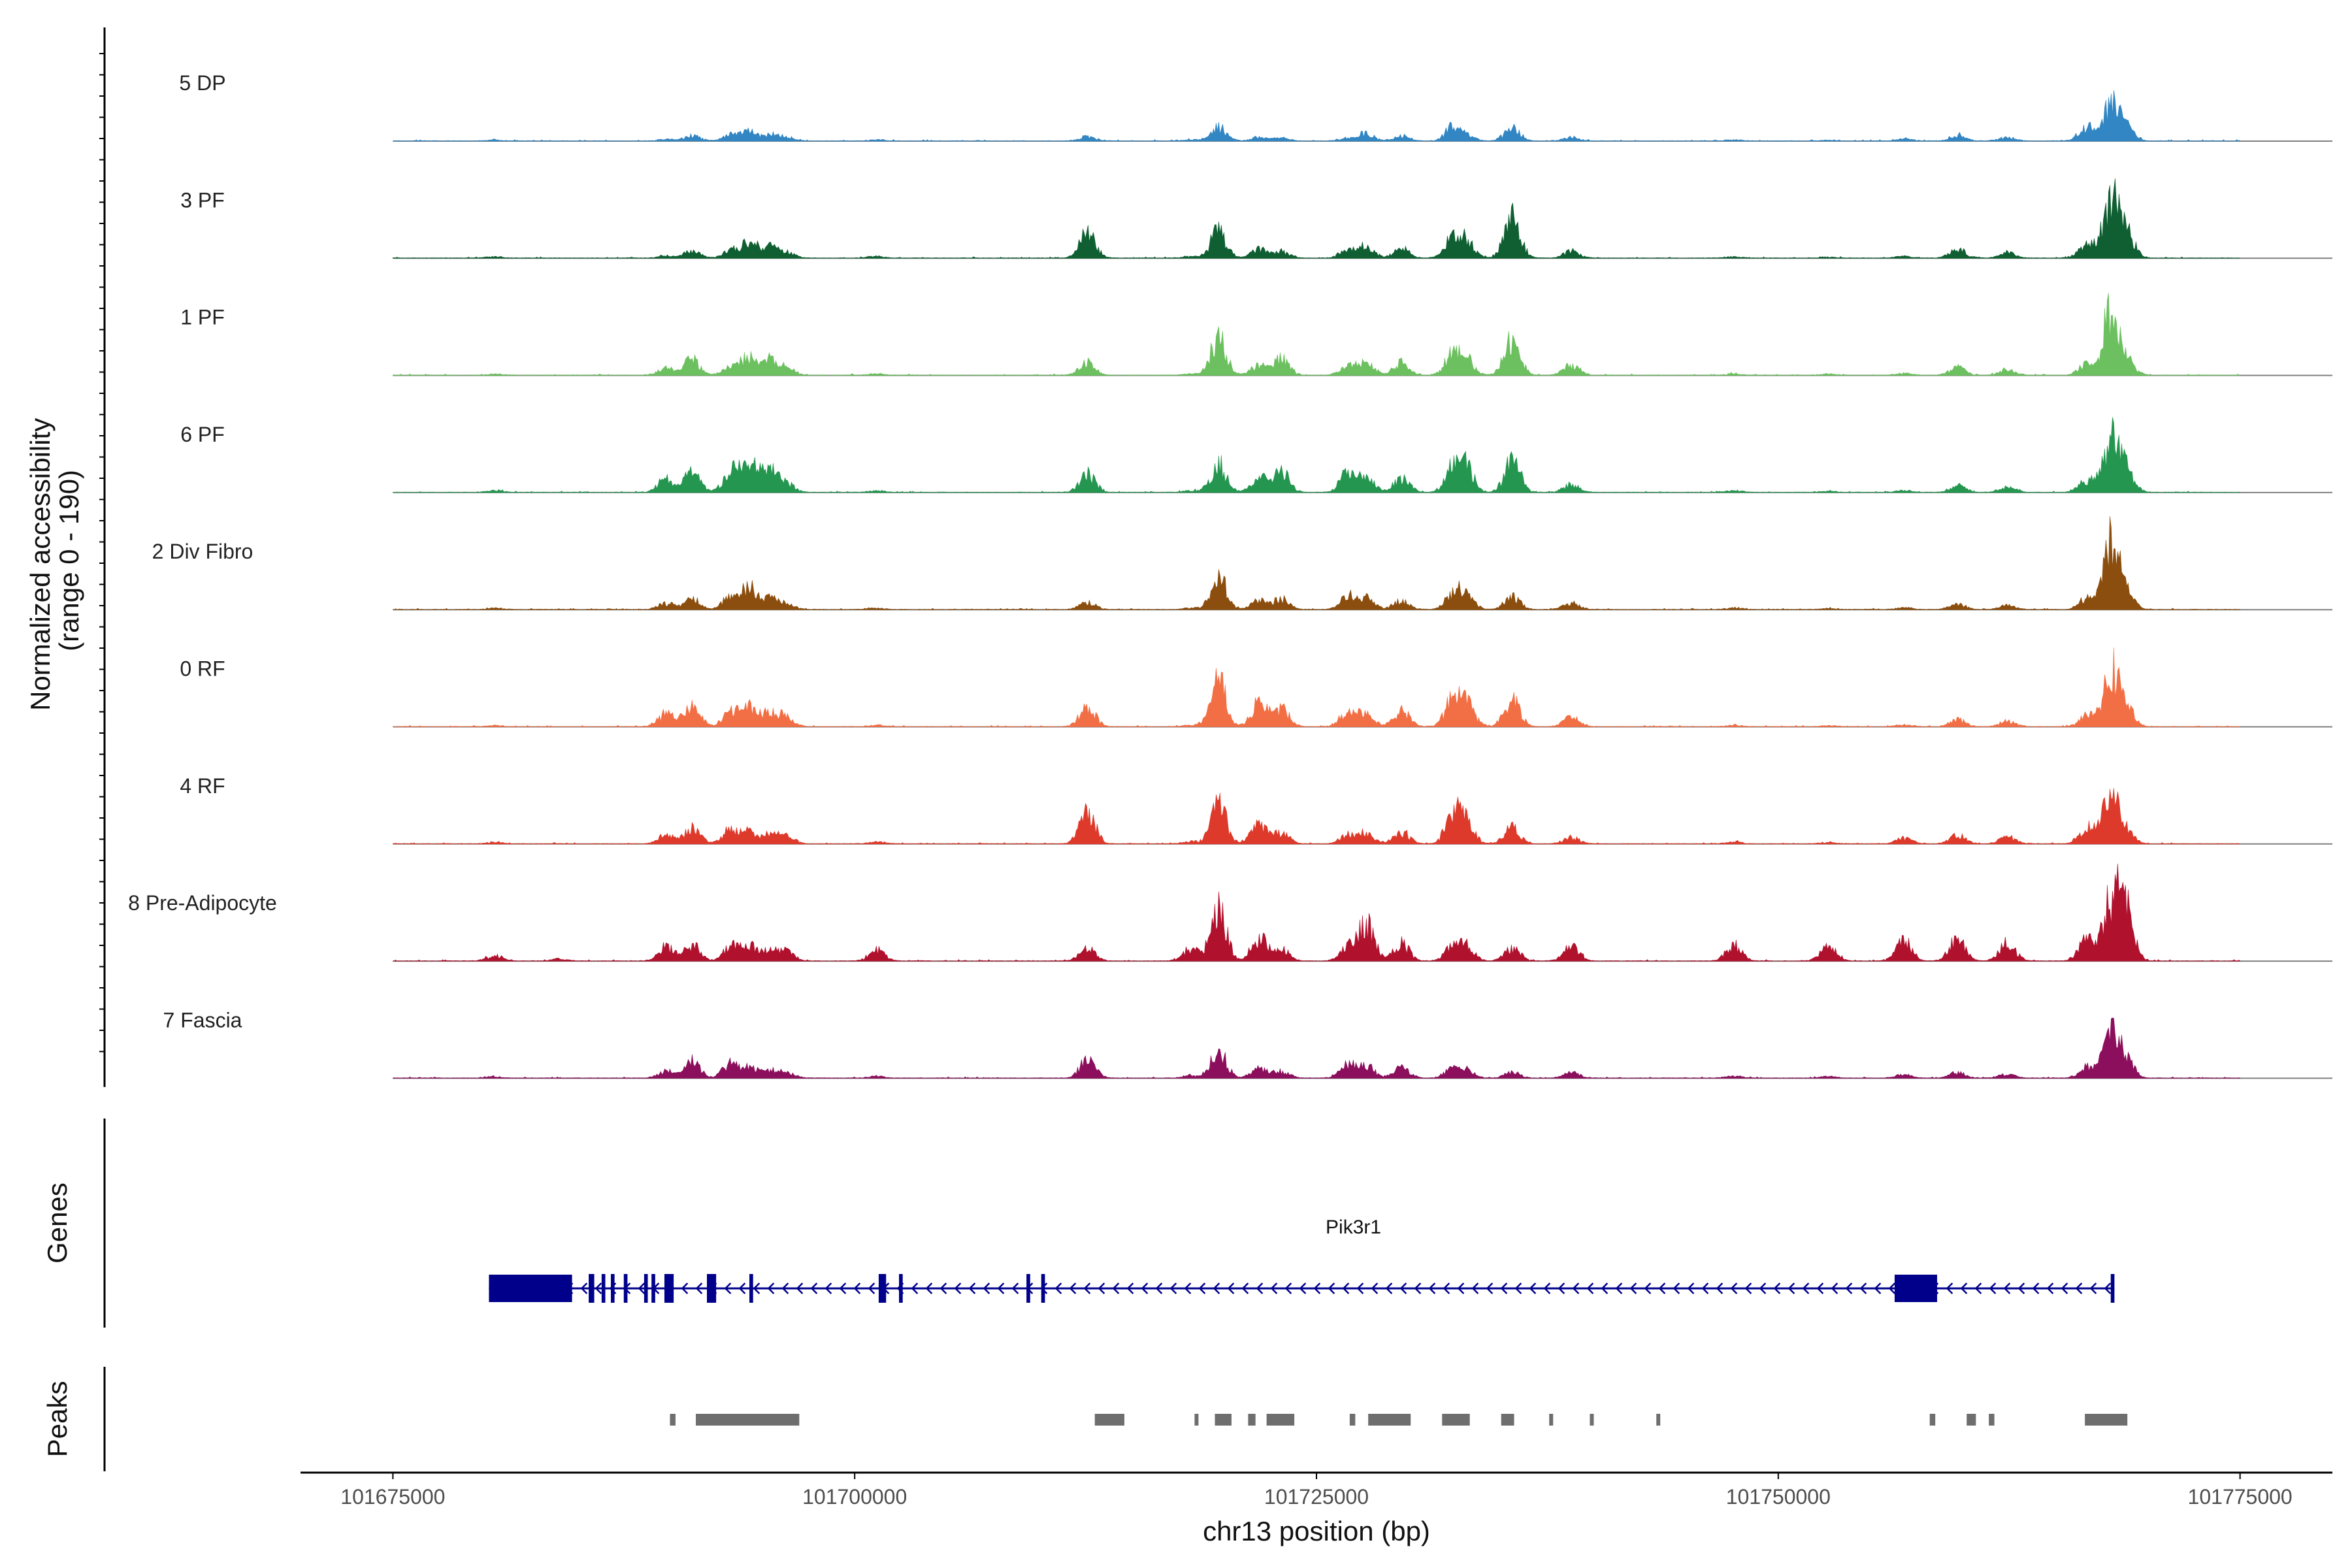 The image size is (2352, 1568). What do you see at coordinates (202, 317) in the screenshot?
I see `track-label: 1 PF` at bounding box center [202, 317].